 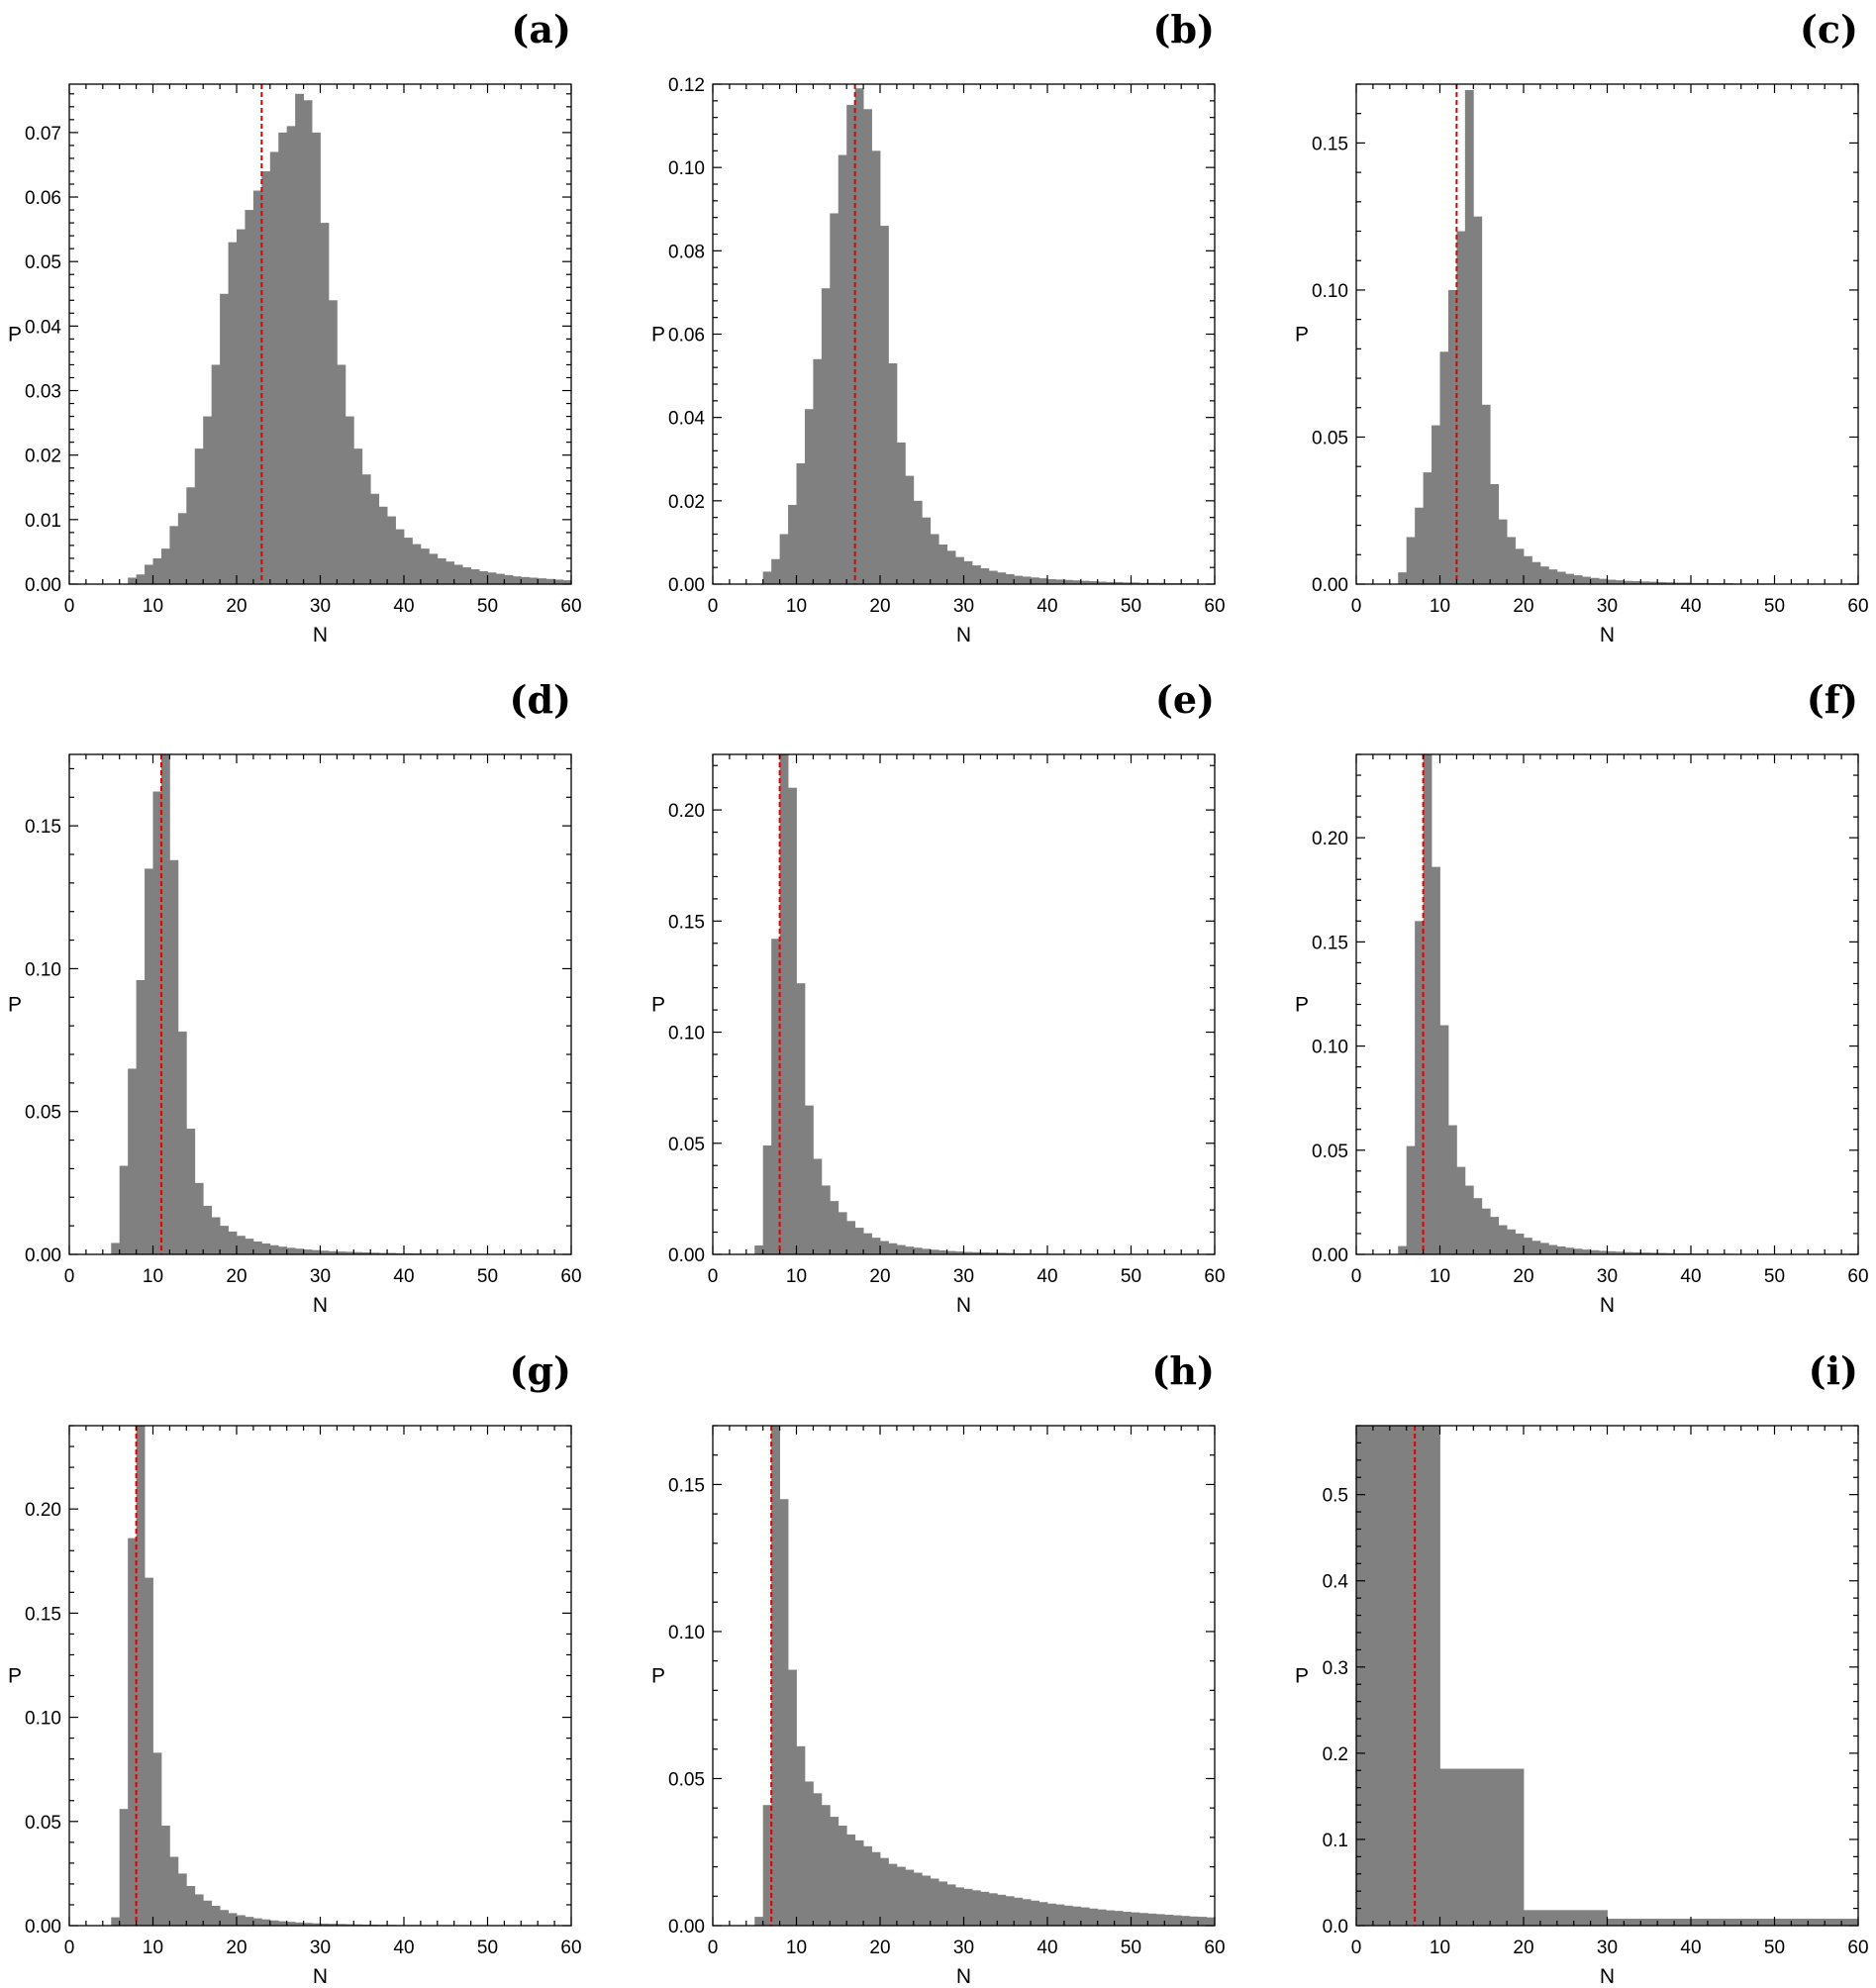 I want to click on panel-label: (a), so click(x=541, y=29).